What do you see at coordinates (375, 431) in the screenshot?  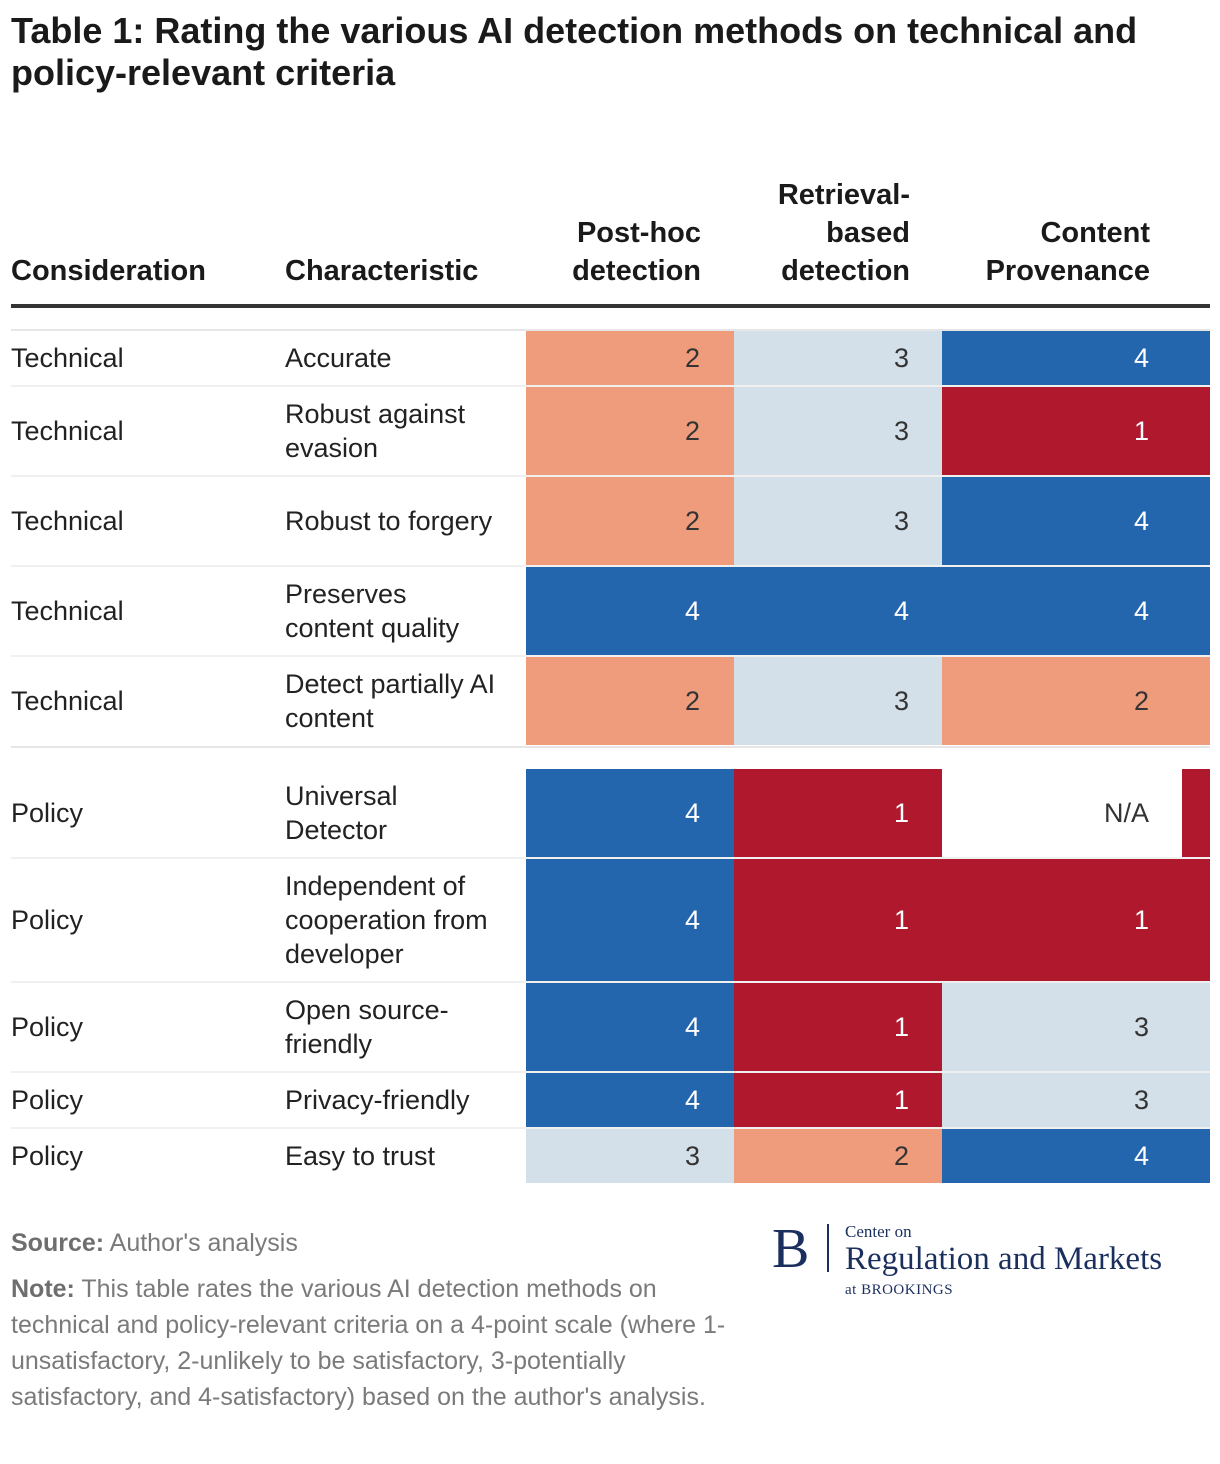 I see `characteristic-cell: Robust against evasion` at bounding box center [375, 431].